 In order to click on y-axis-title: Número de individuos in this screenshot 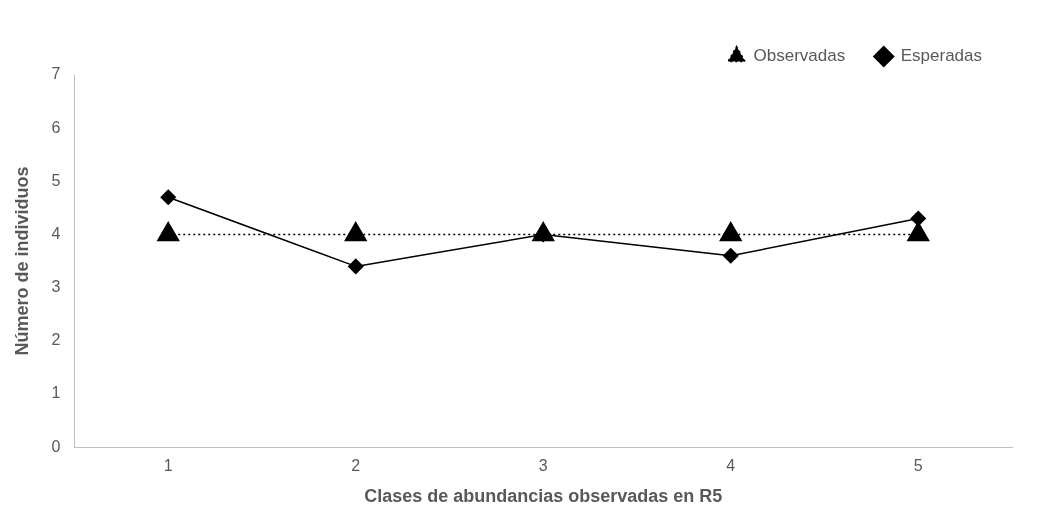, I will do `click(21, 261)`.